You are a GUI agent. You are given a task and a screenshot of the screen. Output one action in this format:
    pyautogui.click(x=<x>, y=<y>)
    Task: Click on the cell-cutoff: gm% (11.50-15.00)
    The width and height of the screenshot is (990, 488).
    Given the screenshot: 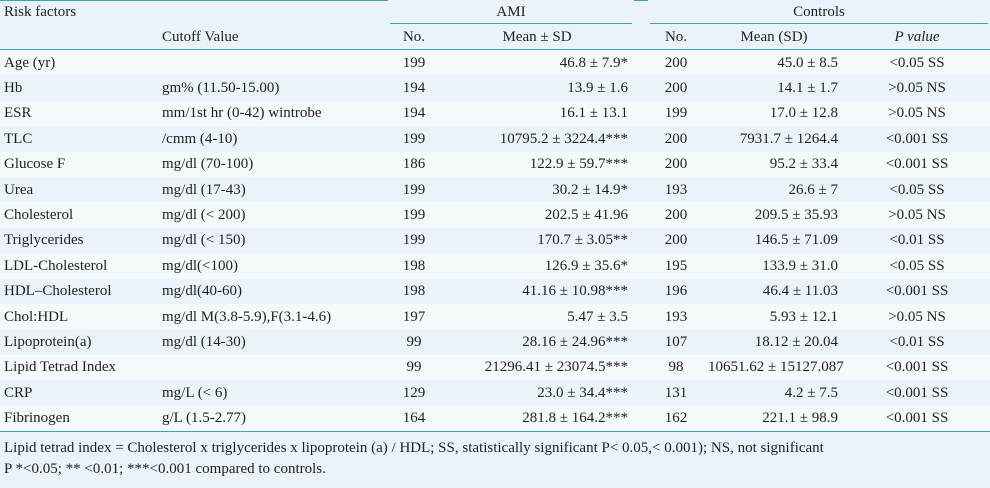 What is the action you would take?
    pyautogui.click(x=273, y=88)
    